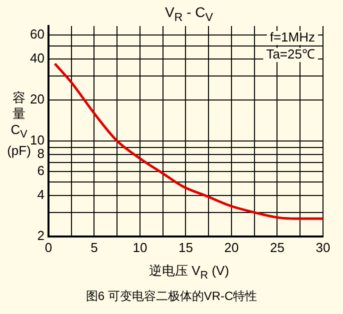 The image size is (343, 314). What do you see at coordinates (231, 247) in the screenshot?
I see `x-tick-label: 20` at bounding box center [231, 247].